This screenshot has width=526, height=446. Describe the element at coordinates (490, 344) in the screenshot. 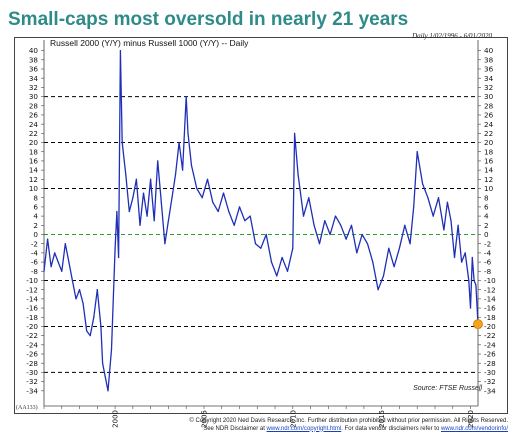

I see `y-tick-label-right: -24` at that location.